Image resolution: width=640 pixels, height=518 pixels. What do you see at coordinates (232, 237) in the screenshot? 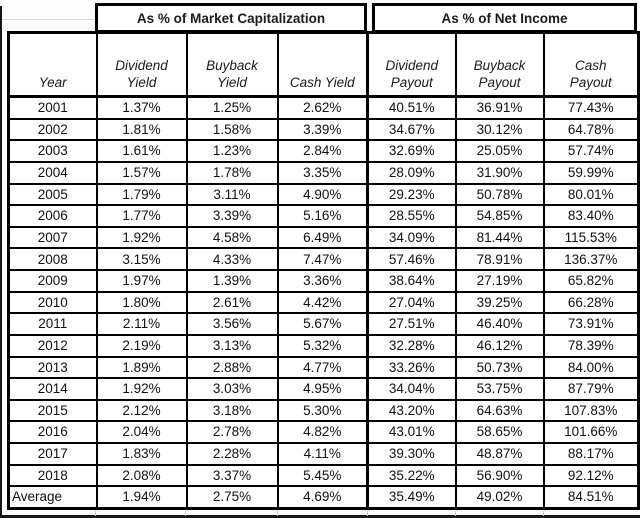
I see `value-cell: 4.58%` at bounding box center [232, 237].